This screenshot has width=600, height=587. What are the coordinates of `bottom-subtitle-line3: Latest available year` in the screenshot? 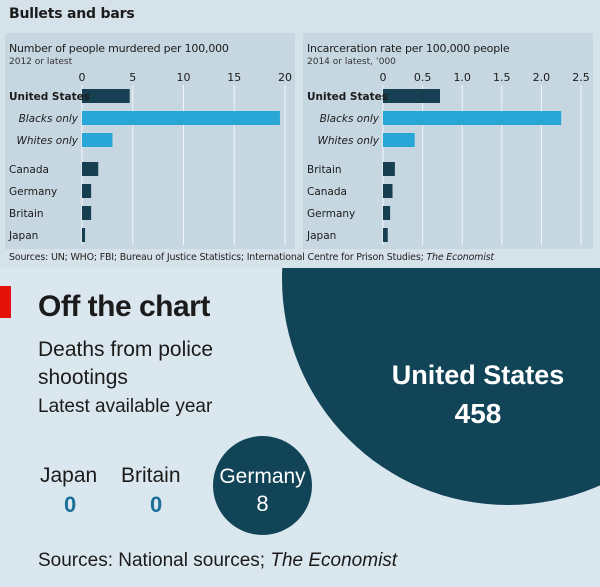 It's located at (125, 406).